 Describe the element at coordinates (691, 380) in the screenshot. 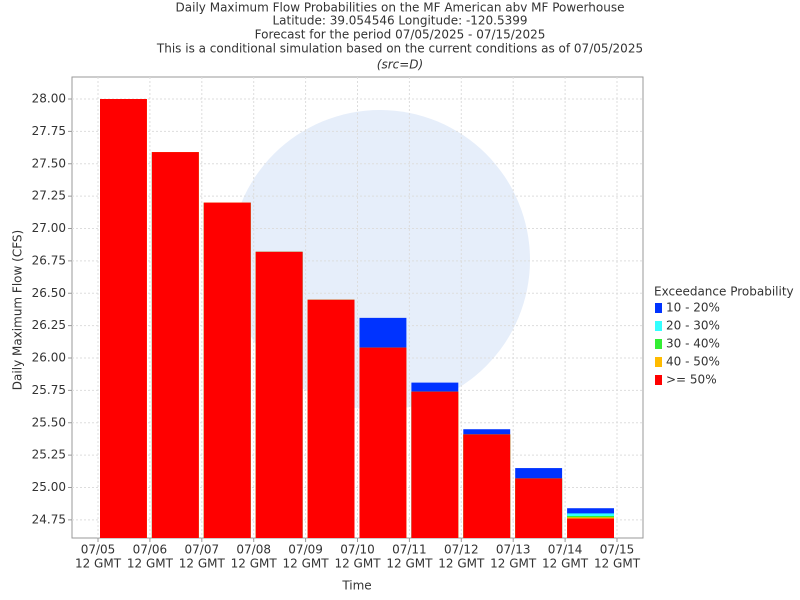

I see `legend-label: >= 50%` at that location.